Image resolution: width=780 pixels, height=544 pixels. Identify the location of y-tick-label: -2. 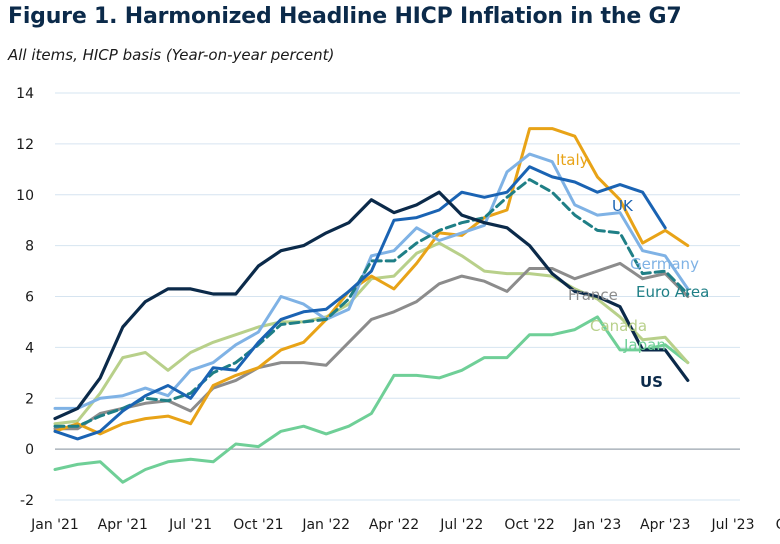
(27, 501).